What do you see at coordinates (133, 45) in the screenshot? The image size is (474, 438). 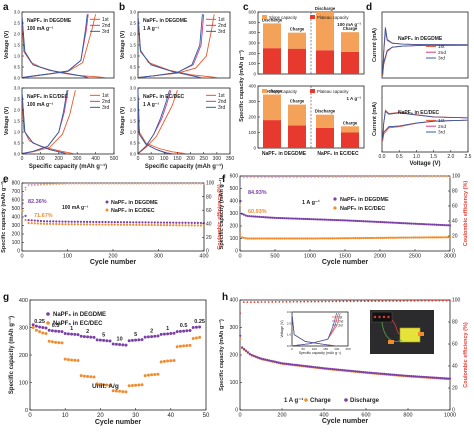 I see `y-tick-label: 1.5` at bounding box center [133, 45].